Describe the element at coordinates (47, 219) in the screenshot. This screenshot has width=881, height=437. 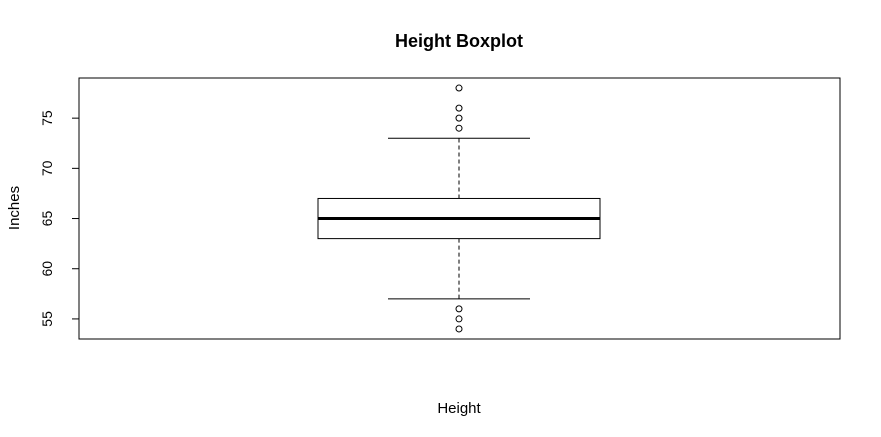
I see `y-tick-label: 65` at that location.